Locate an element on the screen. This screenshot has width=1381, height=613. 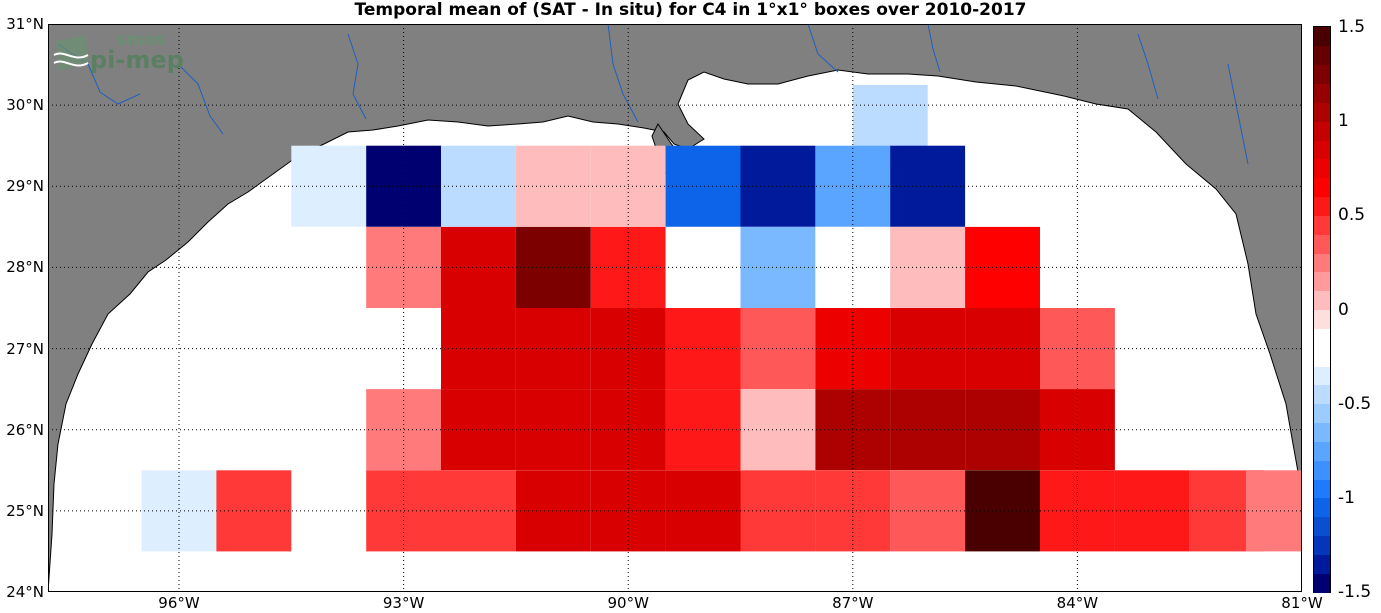
latitude-tick-label: 25°N is located at coordinates (25, 510).